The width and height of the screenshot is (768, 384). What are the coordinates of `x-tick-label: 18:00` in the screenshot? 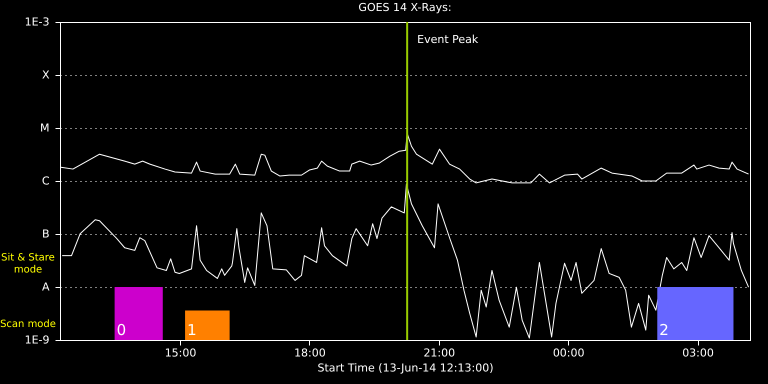 It's located at (310, 353).